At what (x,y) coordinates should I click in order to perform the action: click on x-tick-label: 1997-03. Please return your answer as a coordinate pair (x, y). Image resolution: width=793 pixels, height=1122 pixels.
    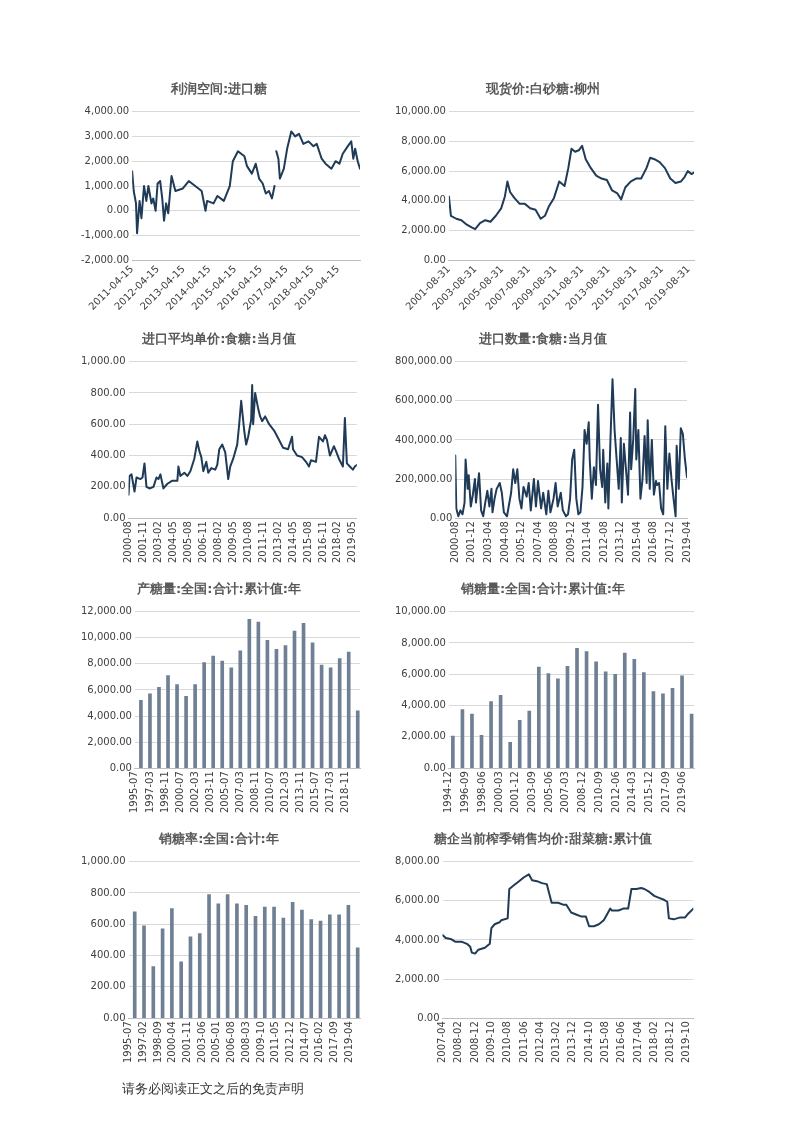
    Looking at the image, I should click on (149, 792).